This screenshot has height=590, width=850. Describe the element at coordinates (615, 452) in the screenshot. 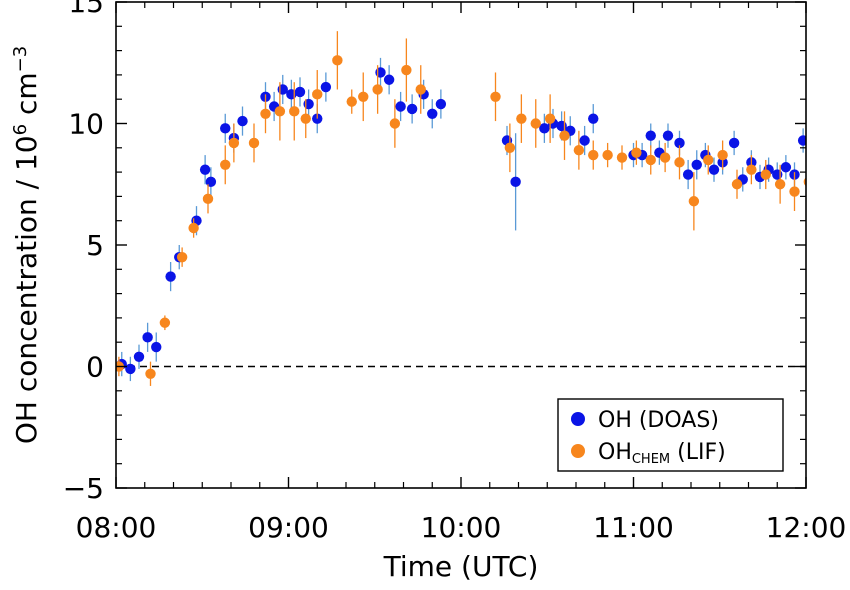

I see `legend-label-lif-main: OH` at that location.